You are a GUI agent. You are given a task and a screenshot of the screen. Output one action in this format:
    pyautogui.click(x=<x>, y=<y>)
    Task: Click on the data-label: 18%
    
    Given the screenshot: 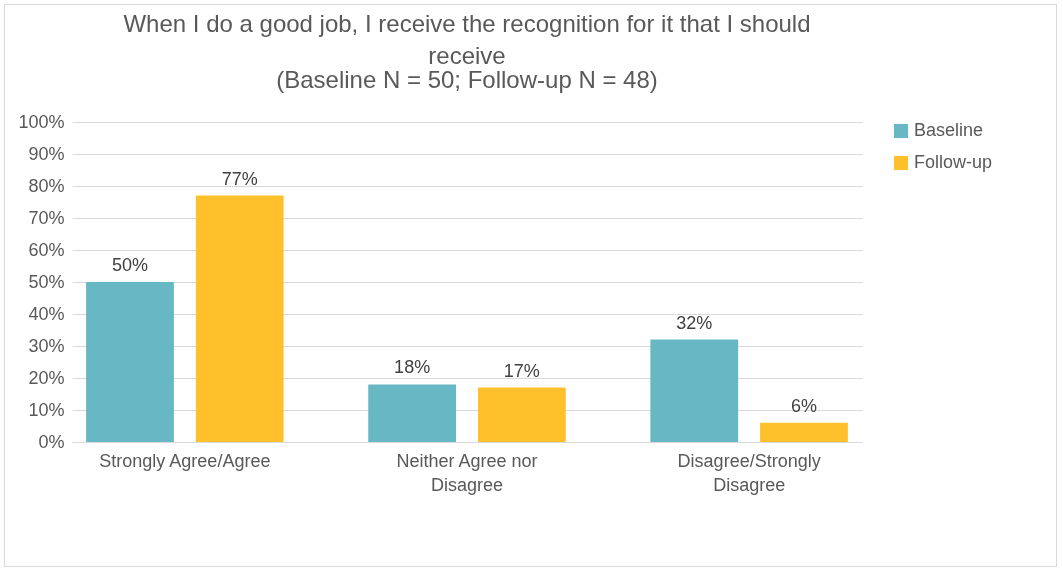 What is the action you would take?
    pyautogui.click(x=412, y=367)
    